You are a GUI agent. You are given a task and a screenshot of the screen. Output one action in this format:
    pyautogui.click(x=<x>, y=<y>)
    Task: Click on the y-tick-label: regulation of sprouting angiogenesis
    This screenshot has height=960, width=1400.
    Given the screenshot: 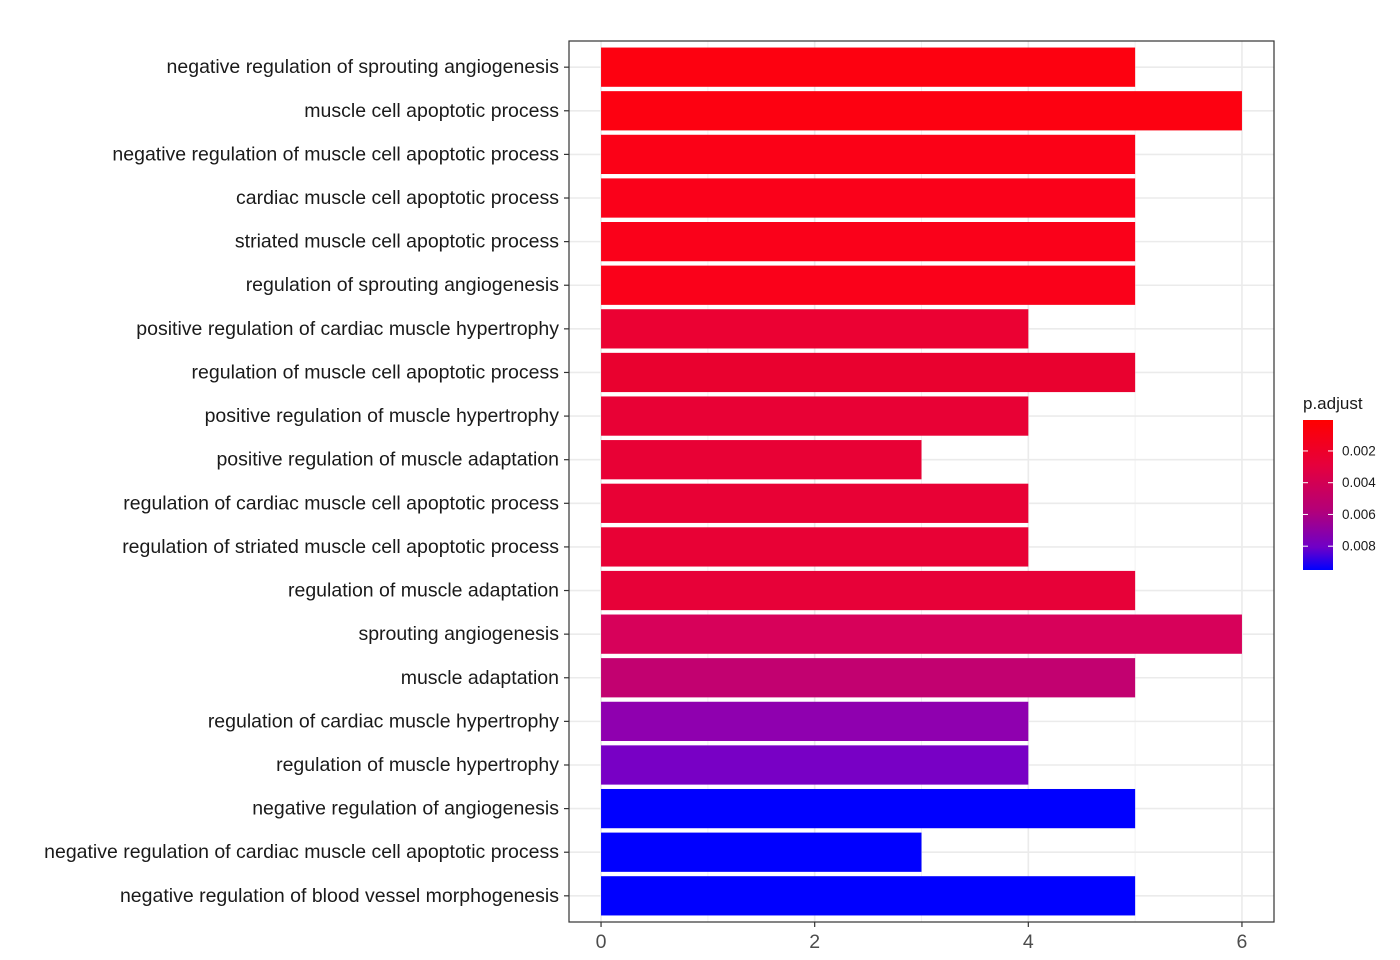 What is the action you would take?
    pyautogui.click(x=403, y=285)
    